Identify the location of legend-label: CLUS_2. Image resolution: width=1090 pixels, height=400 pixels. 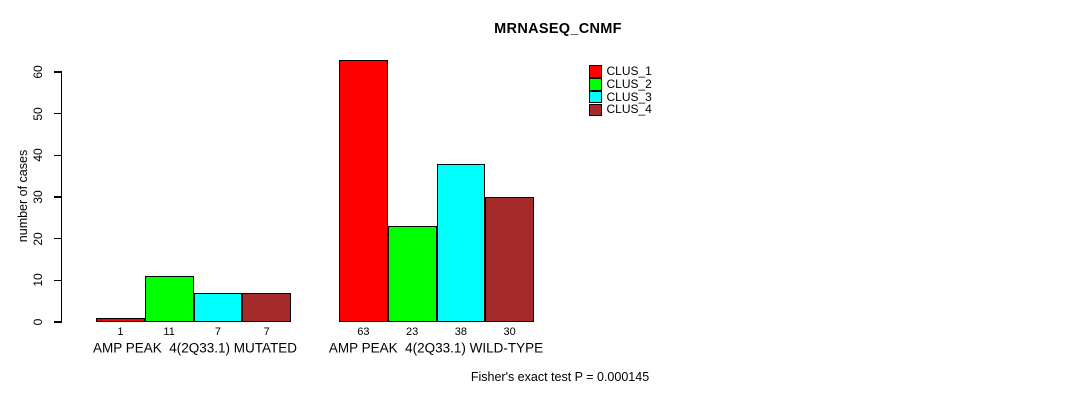
(629, 83).